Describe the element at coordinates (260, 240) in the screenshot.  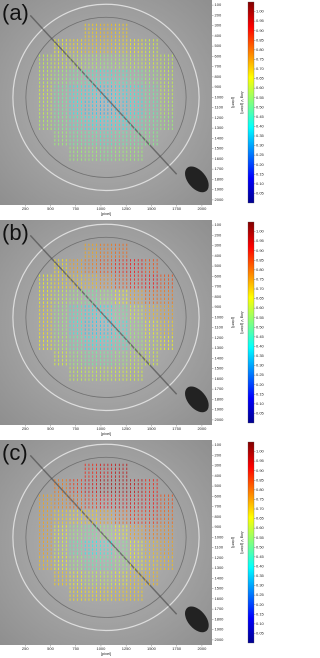
I see `colorbar-tick-label: 0.95` at that location.